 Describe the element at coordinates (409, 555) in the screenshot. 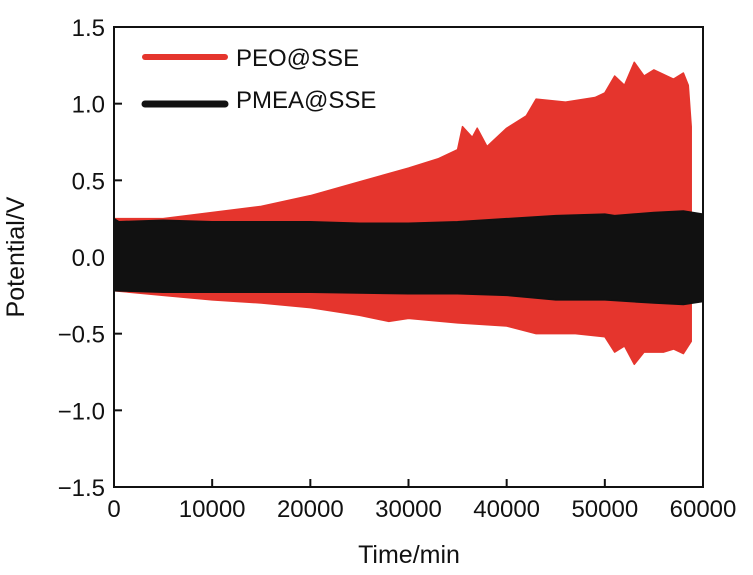

I see `x-axis-label: Time/min` at that location.